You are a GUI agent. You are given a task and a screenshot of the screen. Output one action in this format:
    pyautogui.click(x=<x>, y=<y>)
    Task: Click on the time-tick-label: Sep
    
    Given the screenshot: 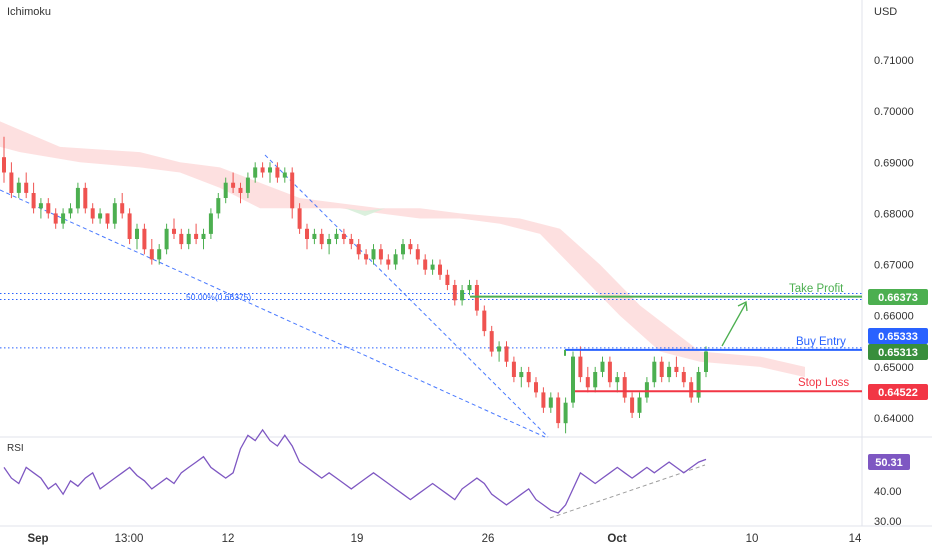 What is the action you would take?
    pyautogui.click(x=37, y=539)
    